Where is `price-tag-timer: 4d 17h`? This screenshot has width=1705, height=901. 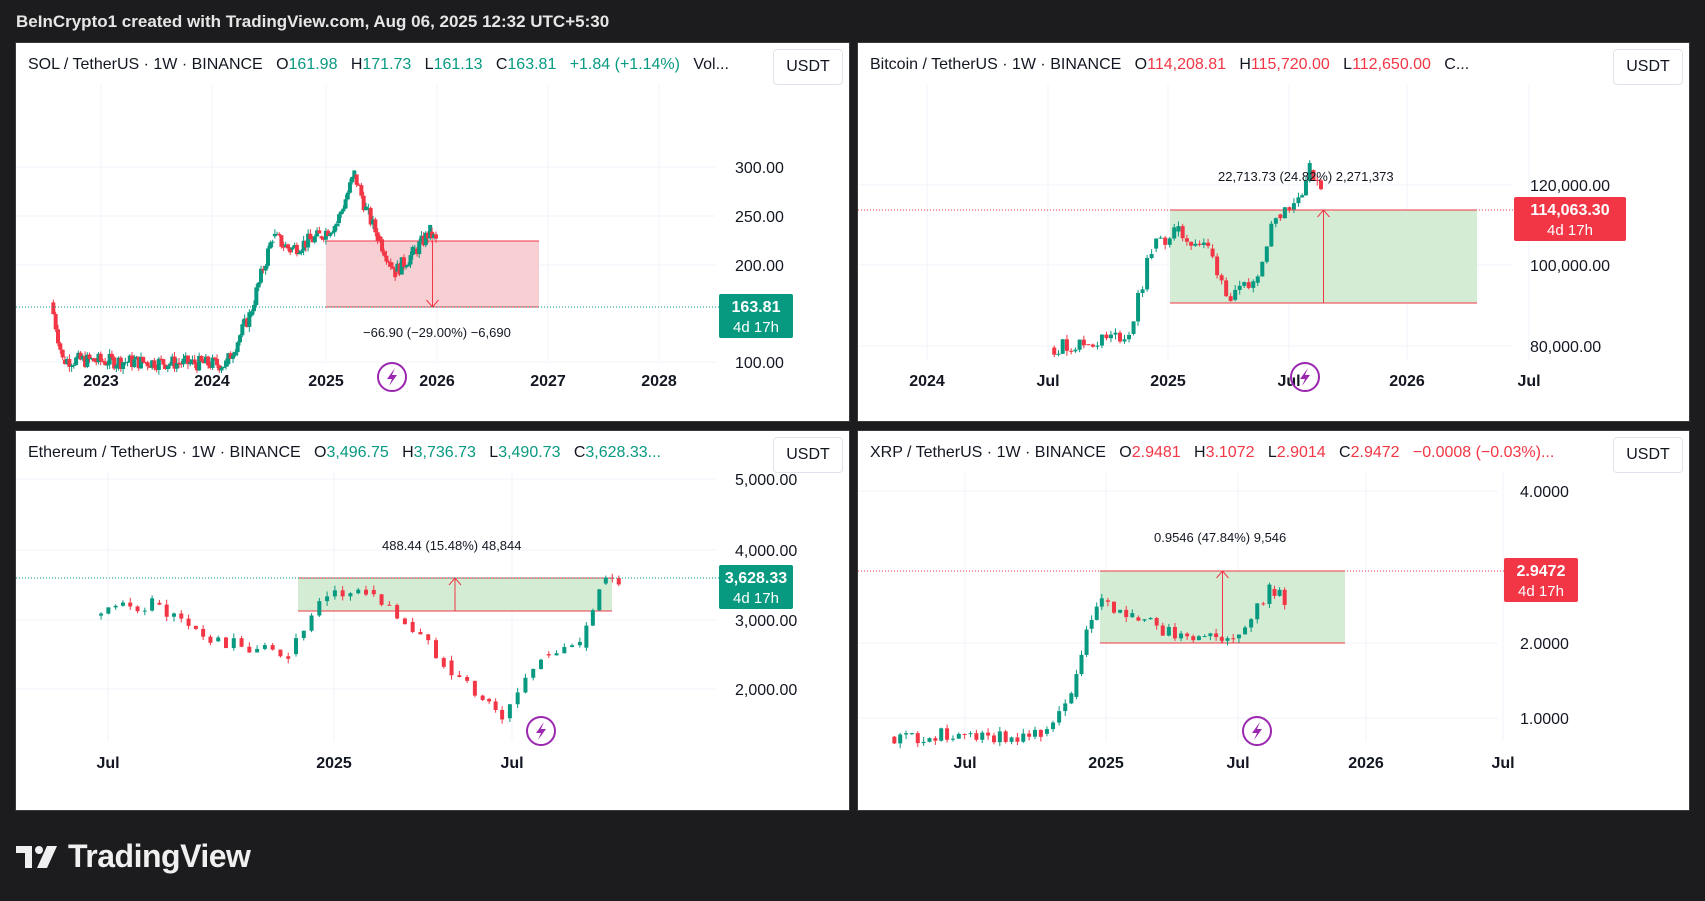 price-tag-timer: 4d 17h is located at coordinates (1541, 591).